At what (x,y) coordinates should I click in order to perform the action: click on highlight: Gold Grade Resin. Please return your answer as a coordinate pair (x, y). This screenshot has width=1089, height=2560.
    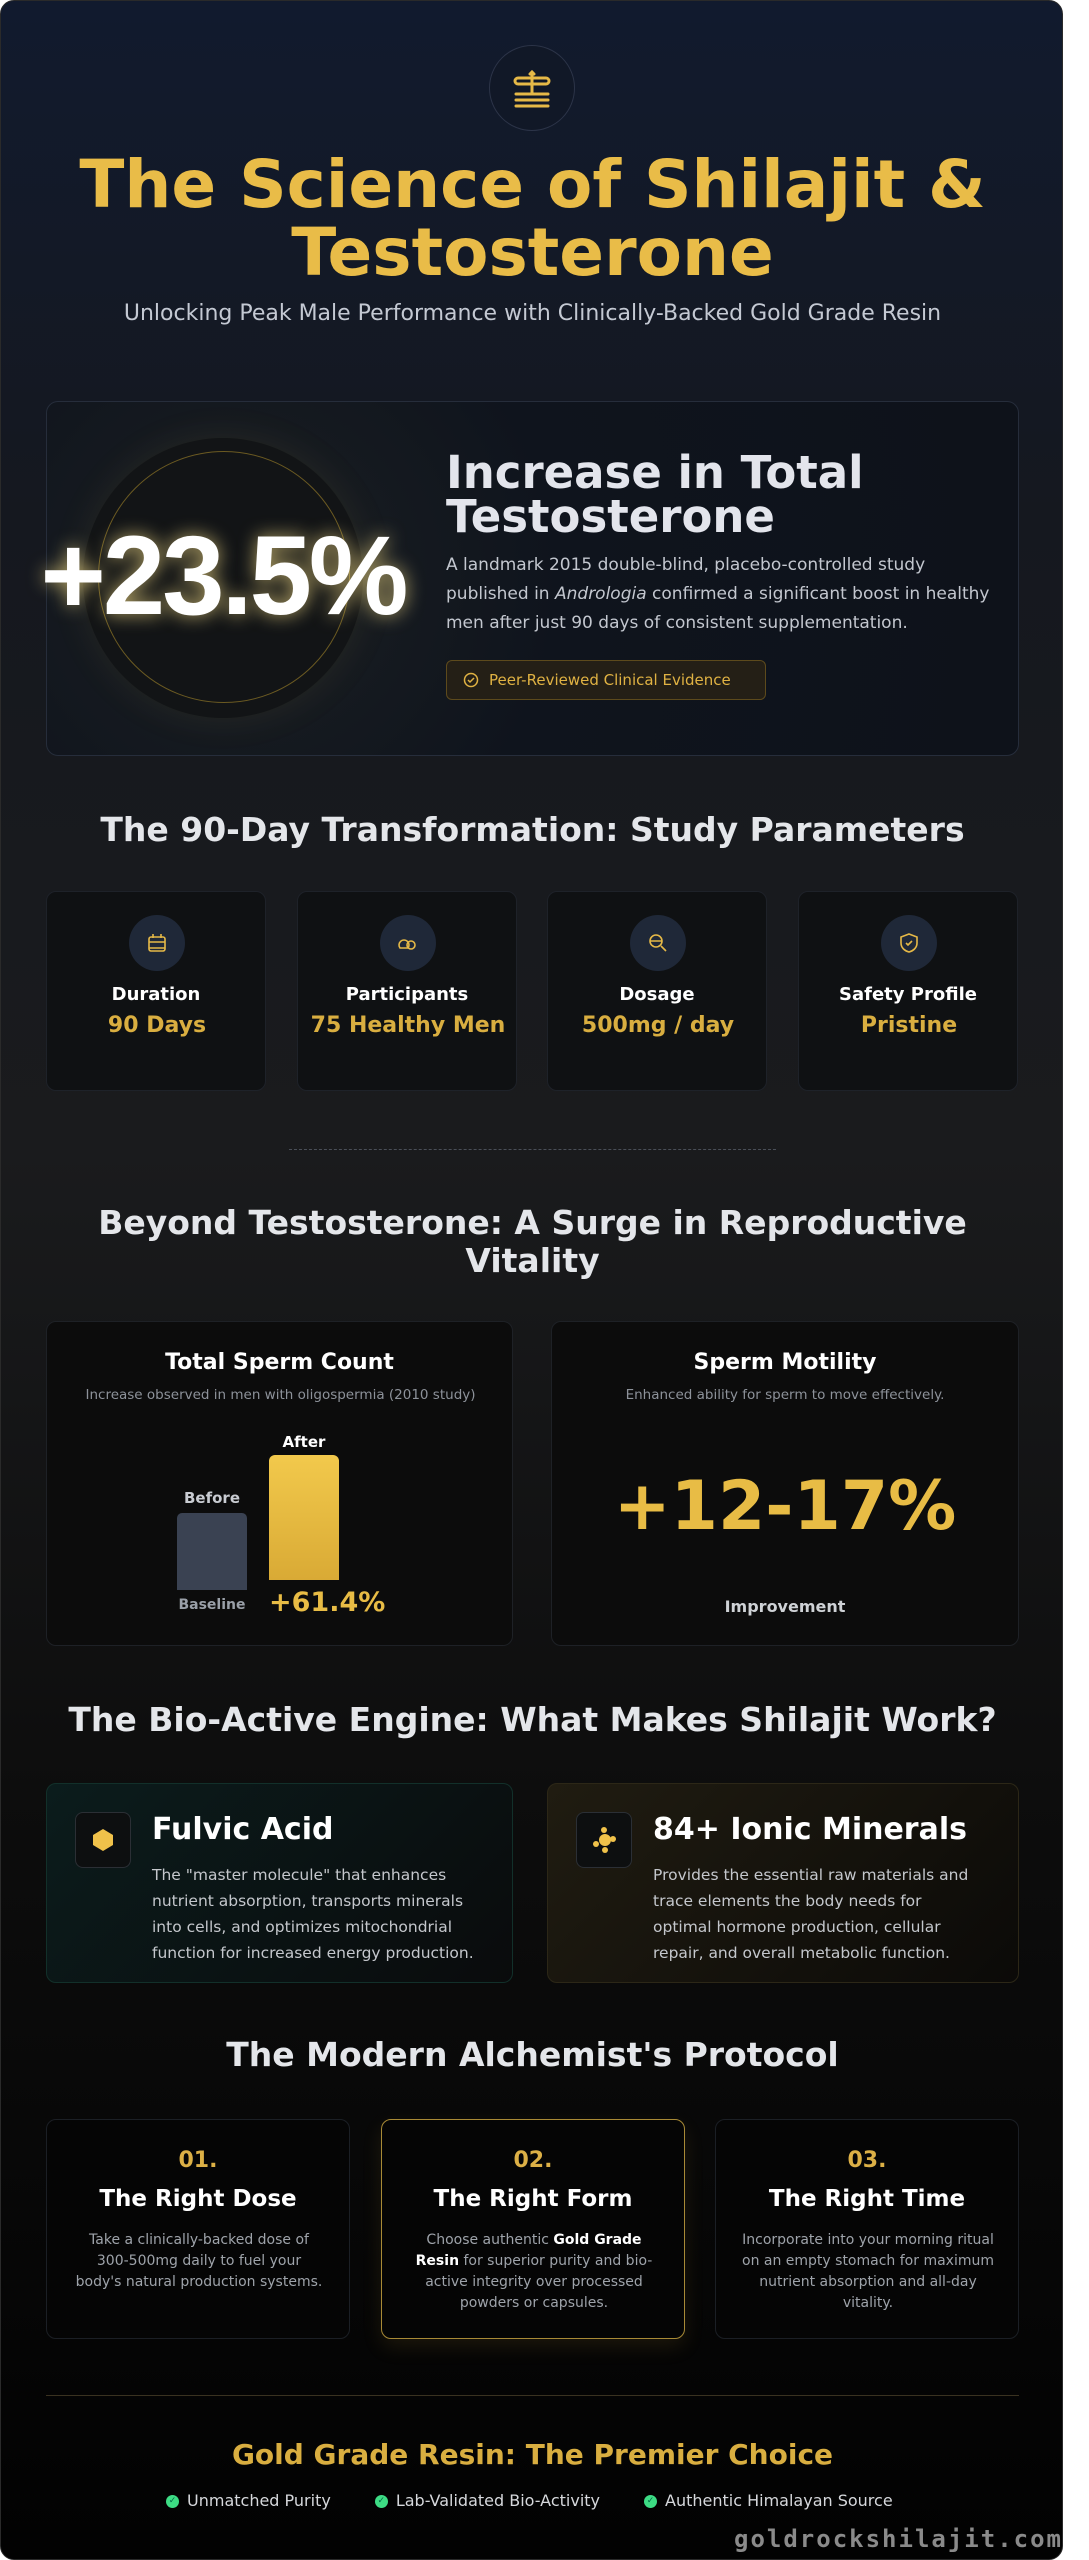
    Looking at the image, I should click on (528, 2250).